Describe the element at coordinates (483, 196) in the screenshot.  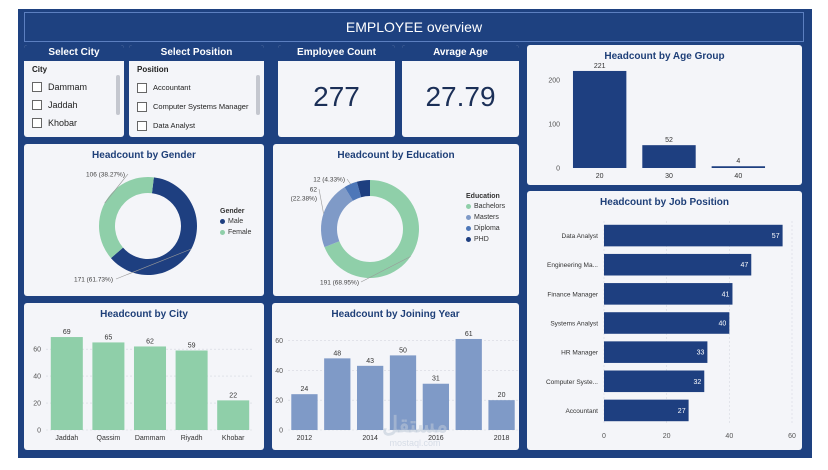
I see `education-legend-title: Education` at that location.